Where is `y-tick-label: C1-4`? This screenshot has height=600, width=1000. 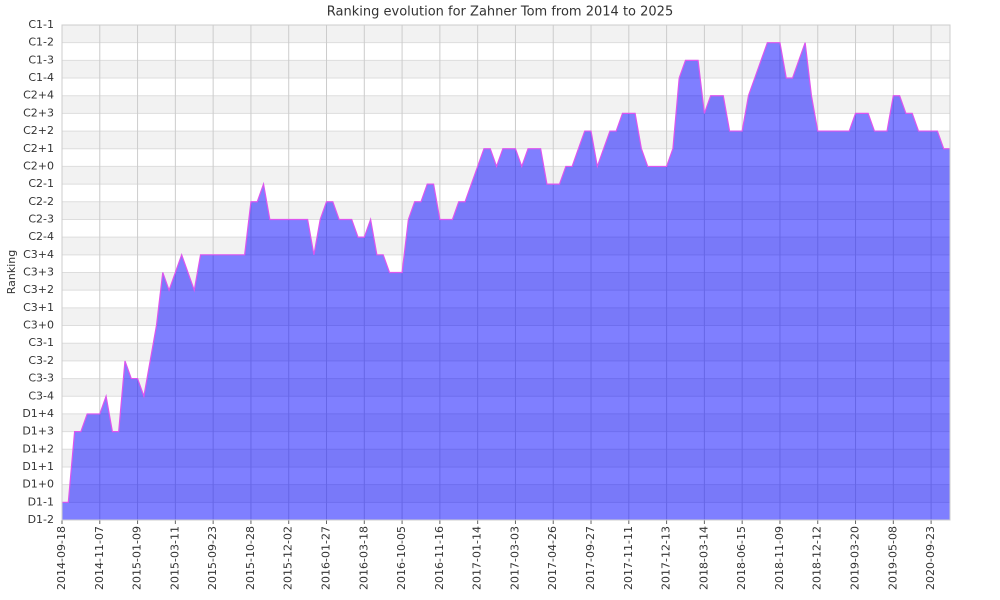
y-tick-label: C1-4 is located at coordinates (41, 77).